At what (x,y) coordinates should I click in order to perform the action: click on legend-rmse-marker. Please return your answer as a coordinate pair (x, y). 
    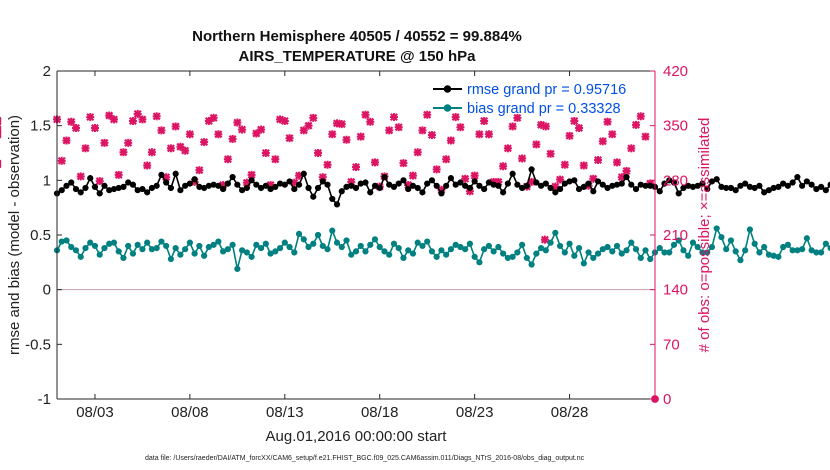
    Looking at the image, I should click on (447, 89).